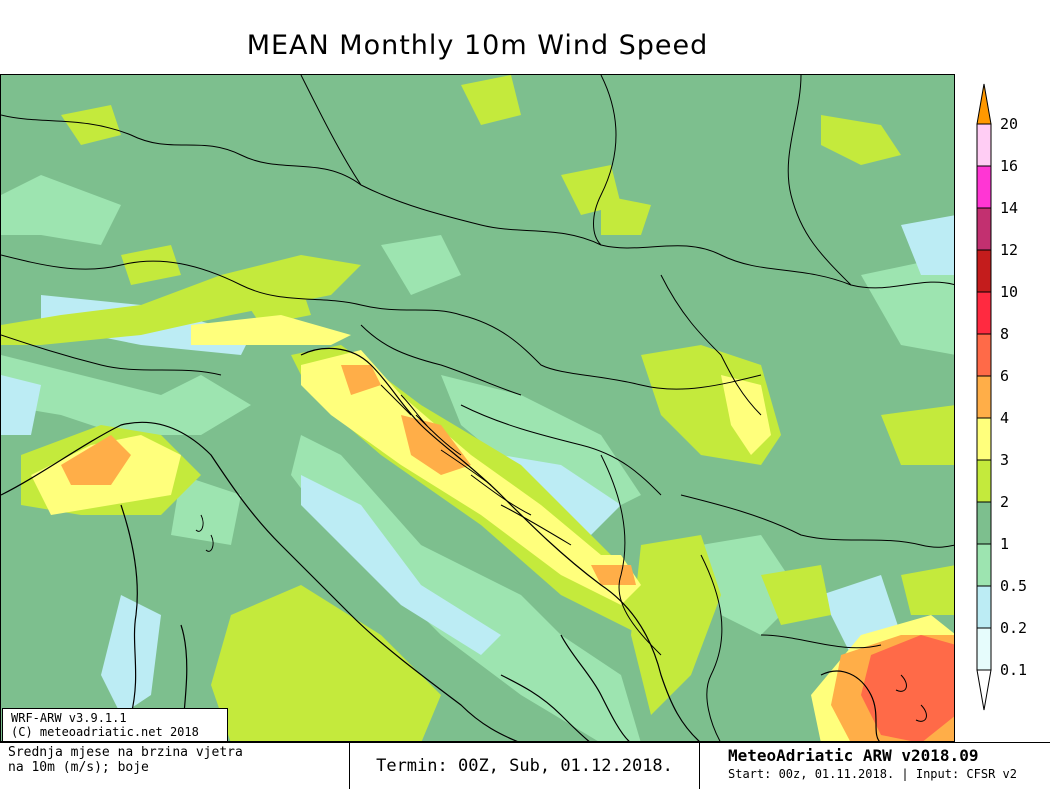 This screenshot has height=789, width=1050. Describe the element at coordinates (1009, 208) in the screenshot. I see `colorbar-tick-label: 14` at that location.